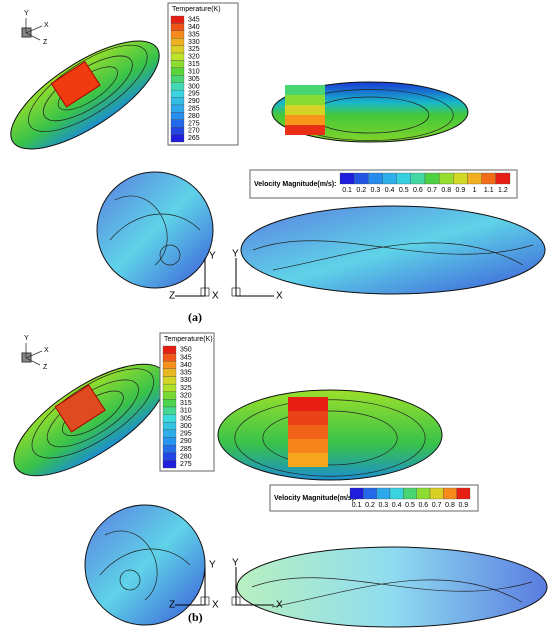 Image resolution: width=550 pixels, height=632 pixels. What do you see at coordinates (194, 42) in the screenshot?
I see `legend-label: 330` at bounding box center [194, 42].